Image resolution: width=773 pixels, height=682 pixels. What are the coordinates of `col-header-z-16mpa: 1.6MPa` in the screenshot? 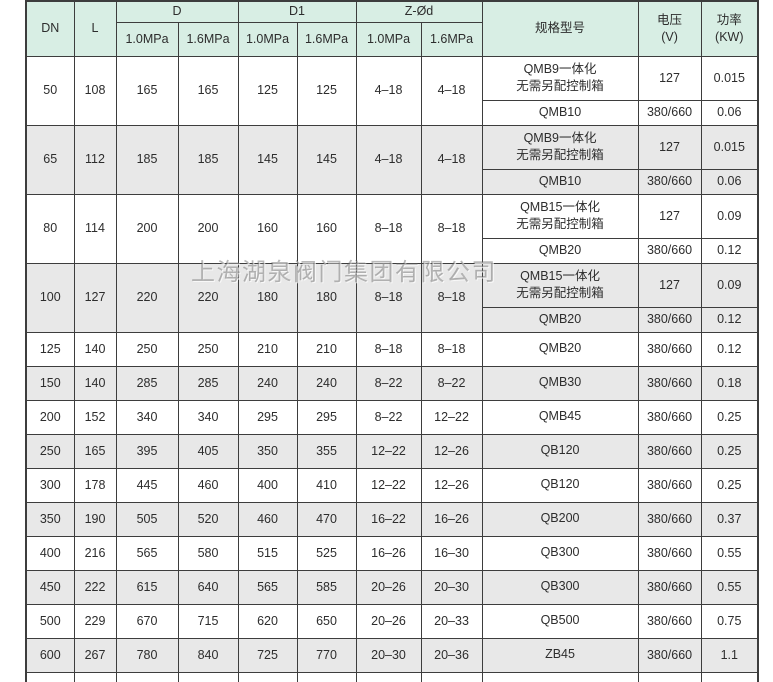 It's located at (451, 39).